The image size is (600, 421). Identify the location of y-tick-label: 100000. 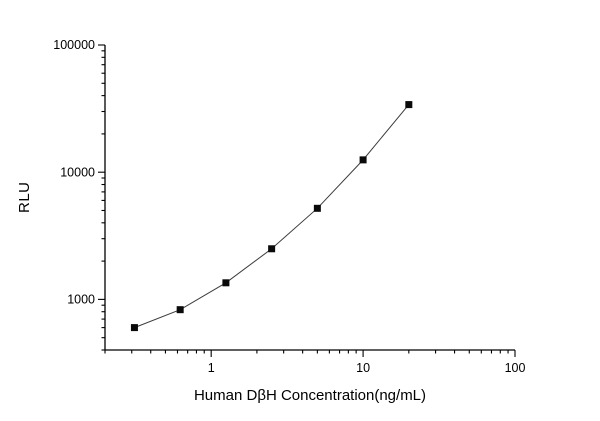
(74, 45).